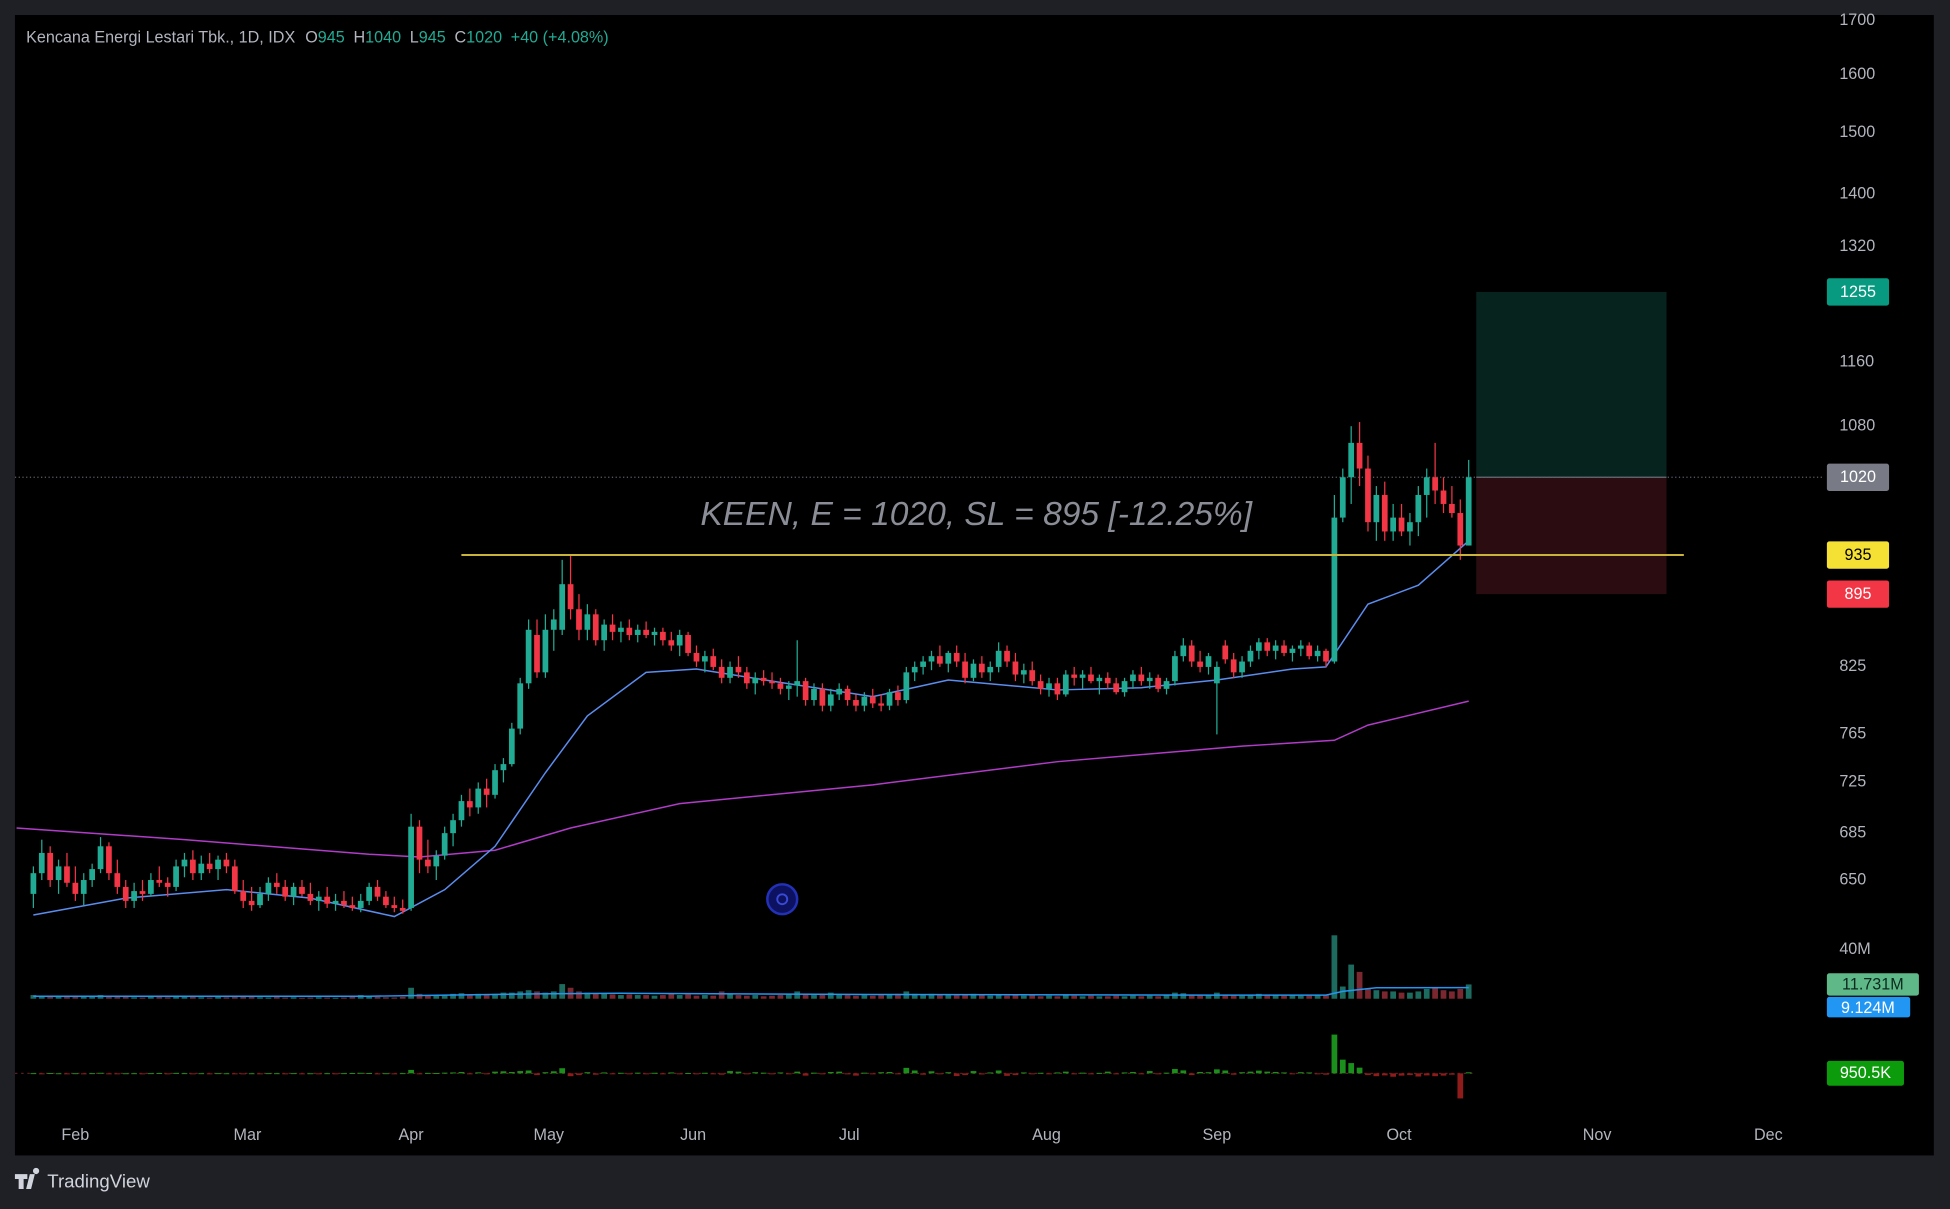 The width and height of the screenshot is (1950, 1209). I want to click on y-tick-label: 825, so click(1852, 666).